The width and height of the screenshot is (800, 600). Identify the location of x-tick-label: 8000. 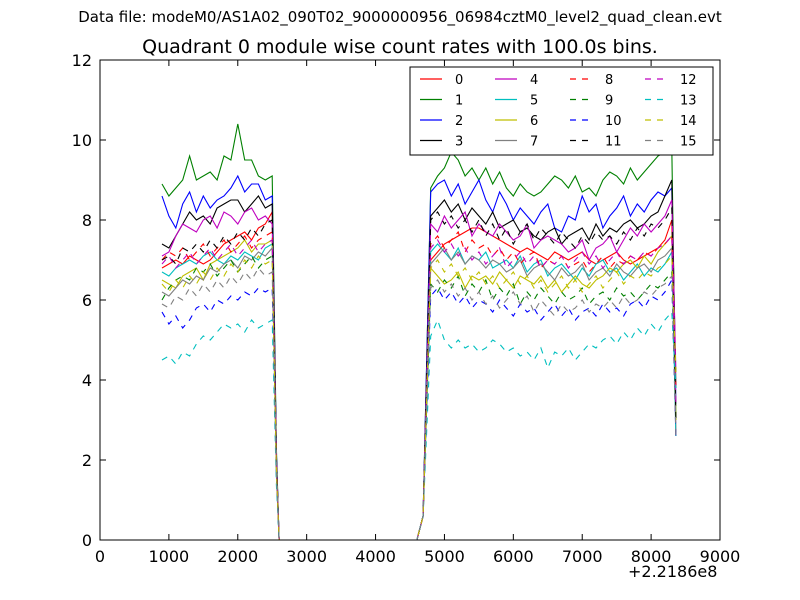
(651, 556).